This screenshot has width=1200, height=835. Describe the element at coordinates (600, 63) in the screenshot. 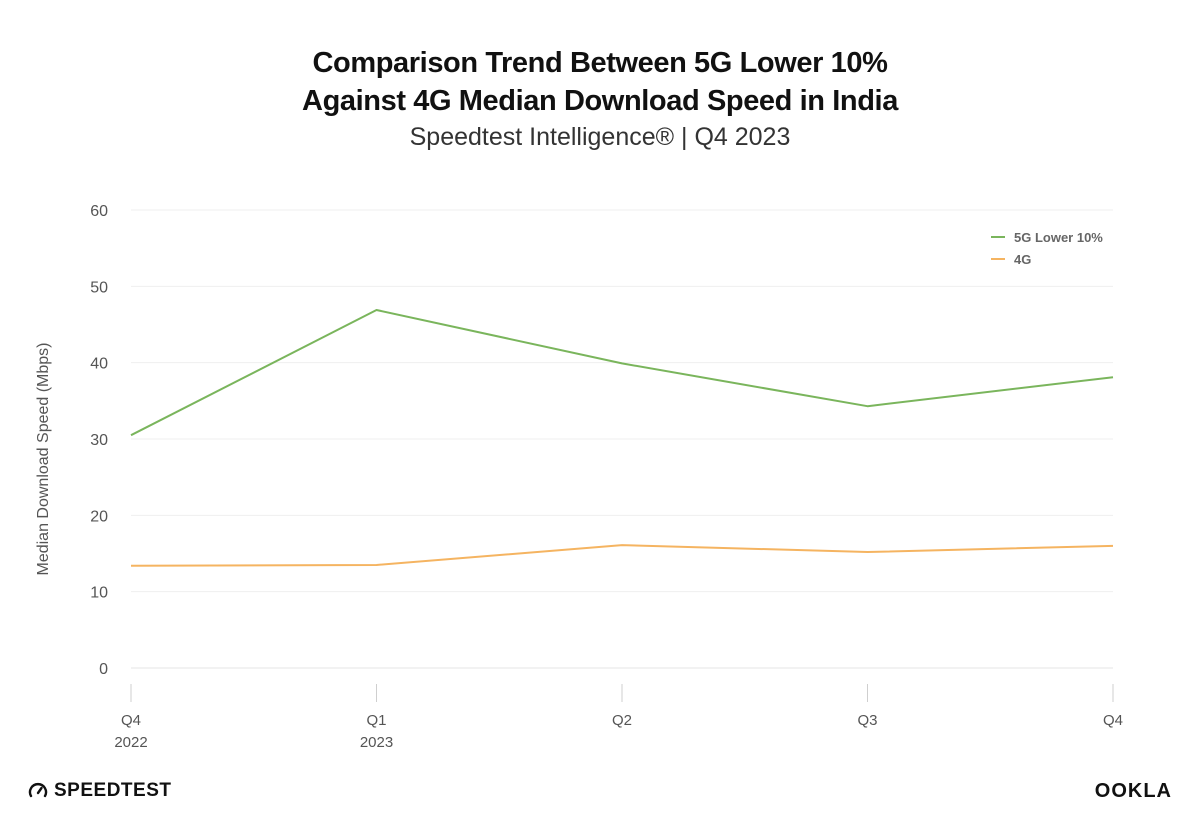

I see `chart-title-line-1: Comparison Trend Between 5G Lower 10%` at that location.